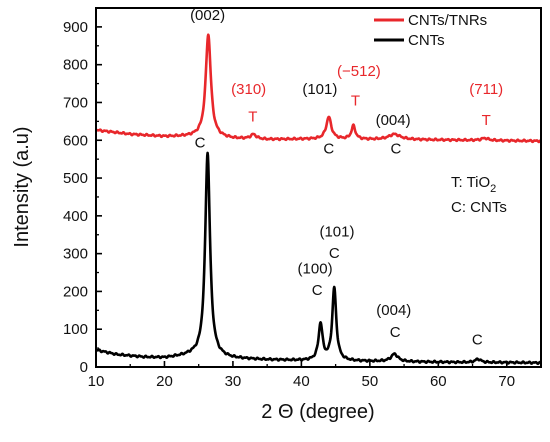 The height and width of the screenshot is (442, 550). What do you see at coordinates (486, 120) in the screenshot?
I see `annotation-8: T` at bounding box center [486, 120].